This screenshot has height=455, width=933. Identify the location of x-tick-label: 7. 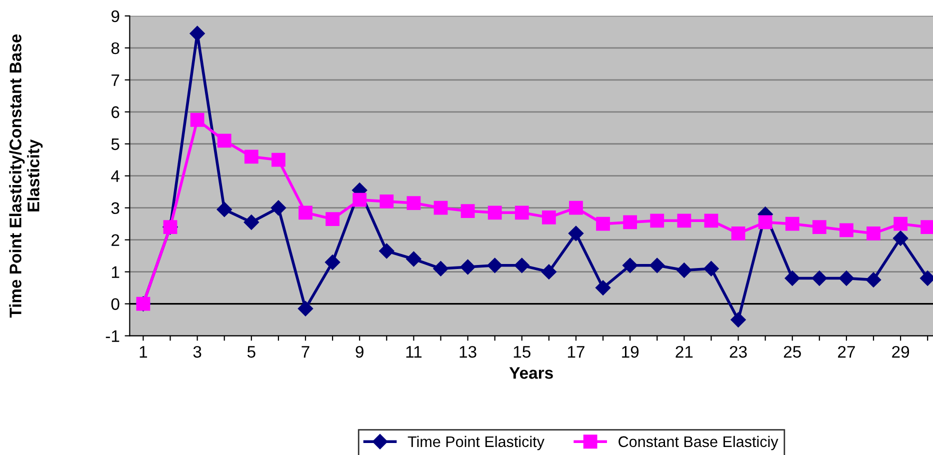
(306, 352).